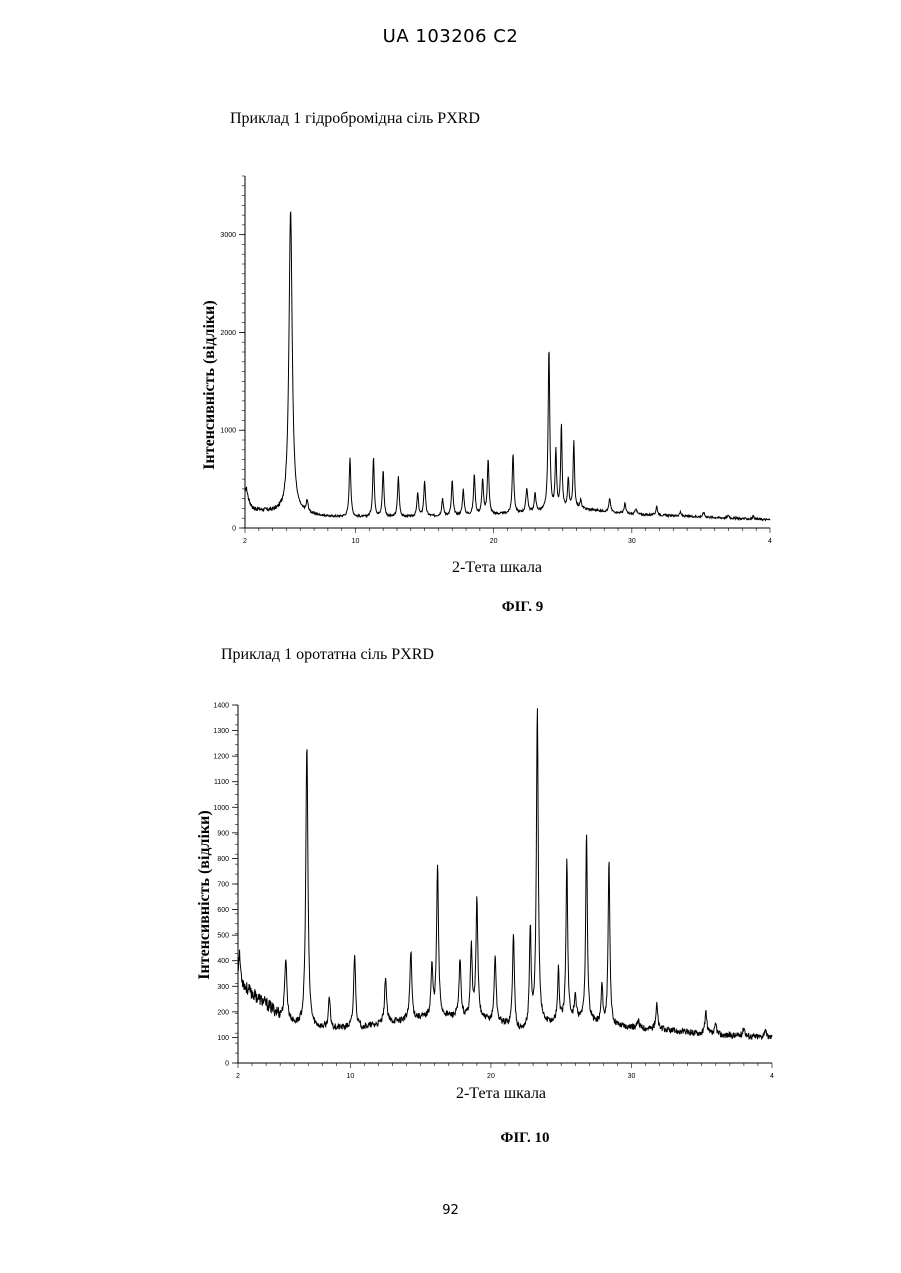 This screenshot has width=901, height=1273. Describe the element at coordinates (507, 366) in the screenshot. I see `pxrd-trace` at that location.